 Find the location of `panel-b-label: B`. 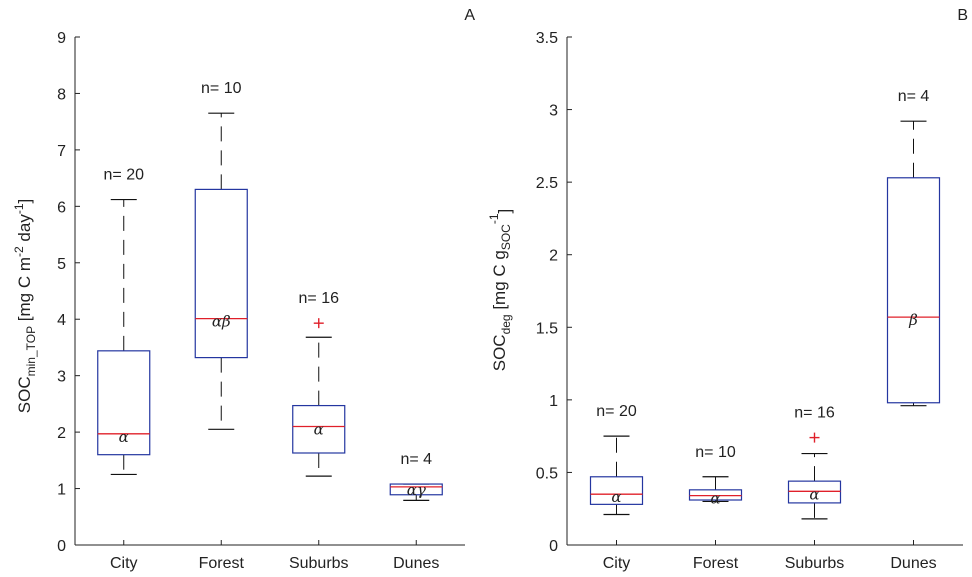

panel-b-label: B is located at coordinates (962, 15).